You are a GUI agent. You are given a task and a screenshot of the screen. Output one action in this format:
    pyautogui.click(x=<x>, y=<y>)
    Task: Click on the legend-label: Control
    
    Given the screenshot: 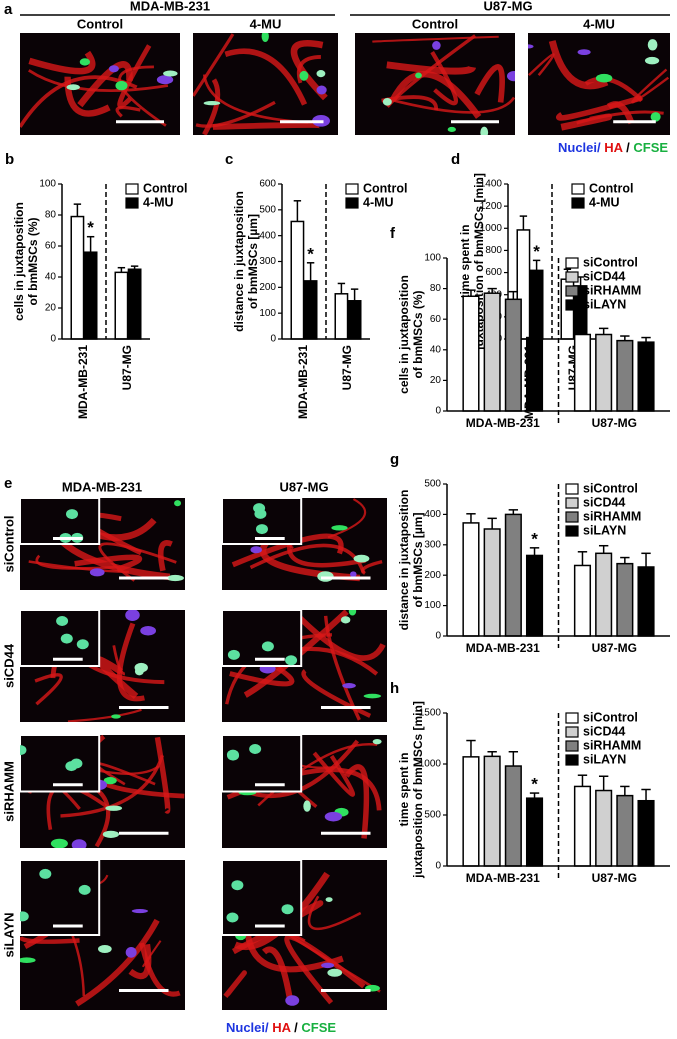 What is the action you would take?
    pyautogui.click(x=385, y=188)
    